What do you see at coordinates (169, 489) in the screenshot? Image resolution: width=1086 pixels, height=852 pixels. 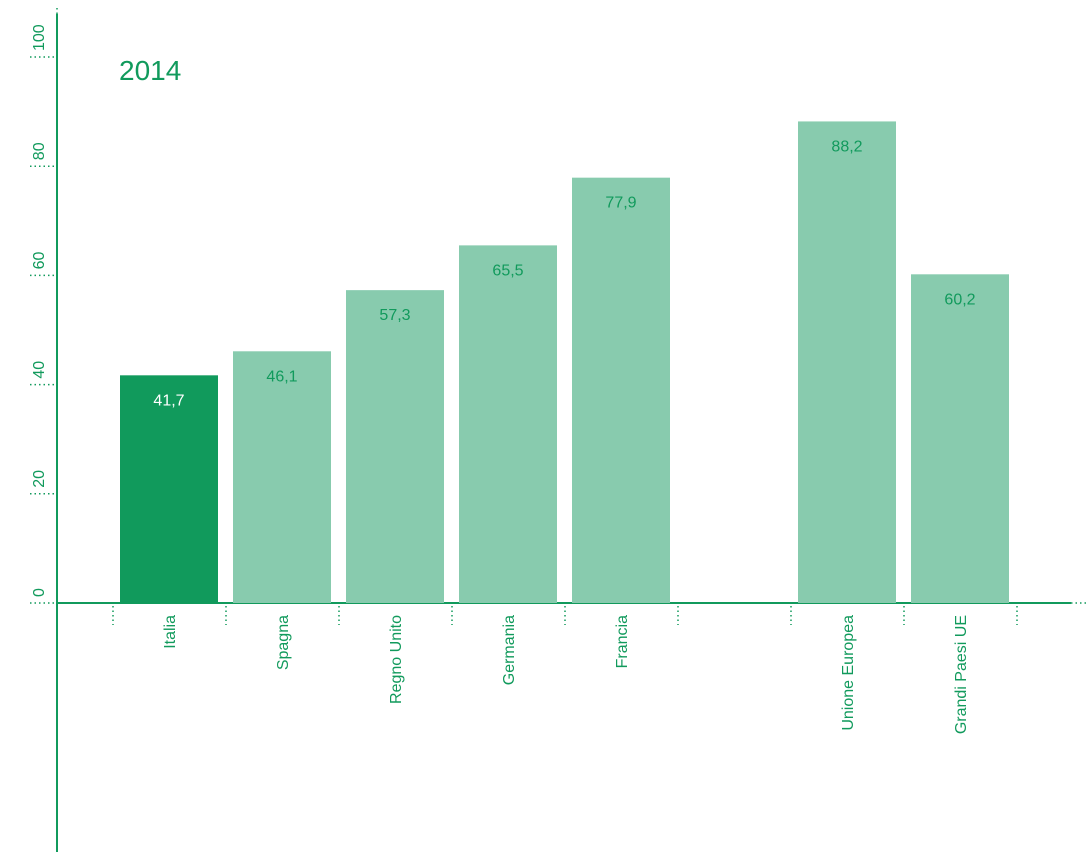 I see `bar-italia` at bounding box center [169, 489].